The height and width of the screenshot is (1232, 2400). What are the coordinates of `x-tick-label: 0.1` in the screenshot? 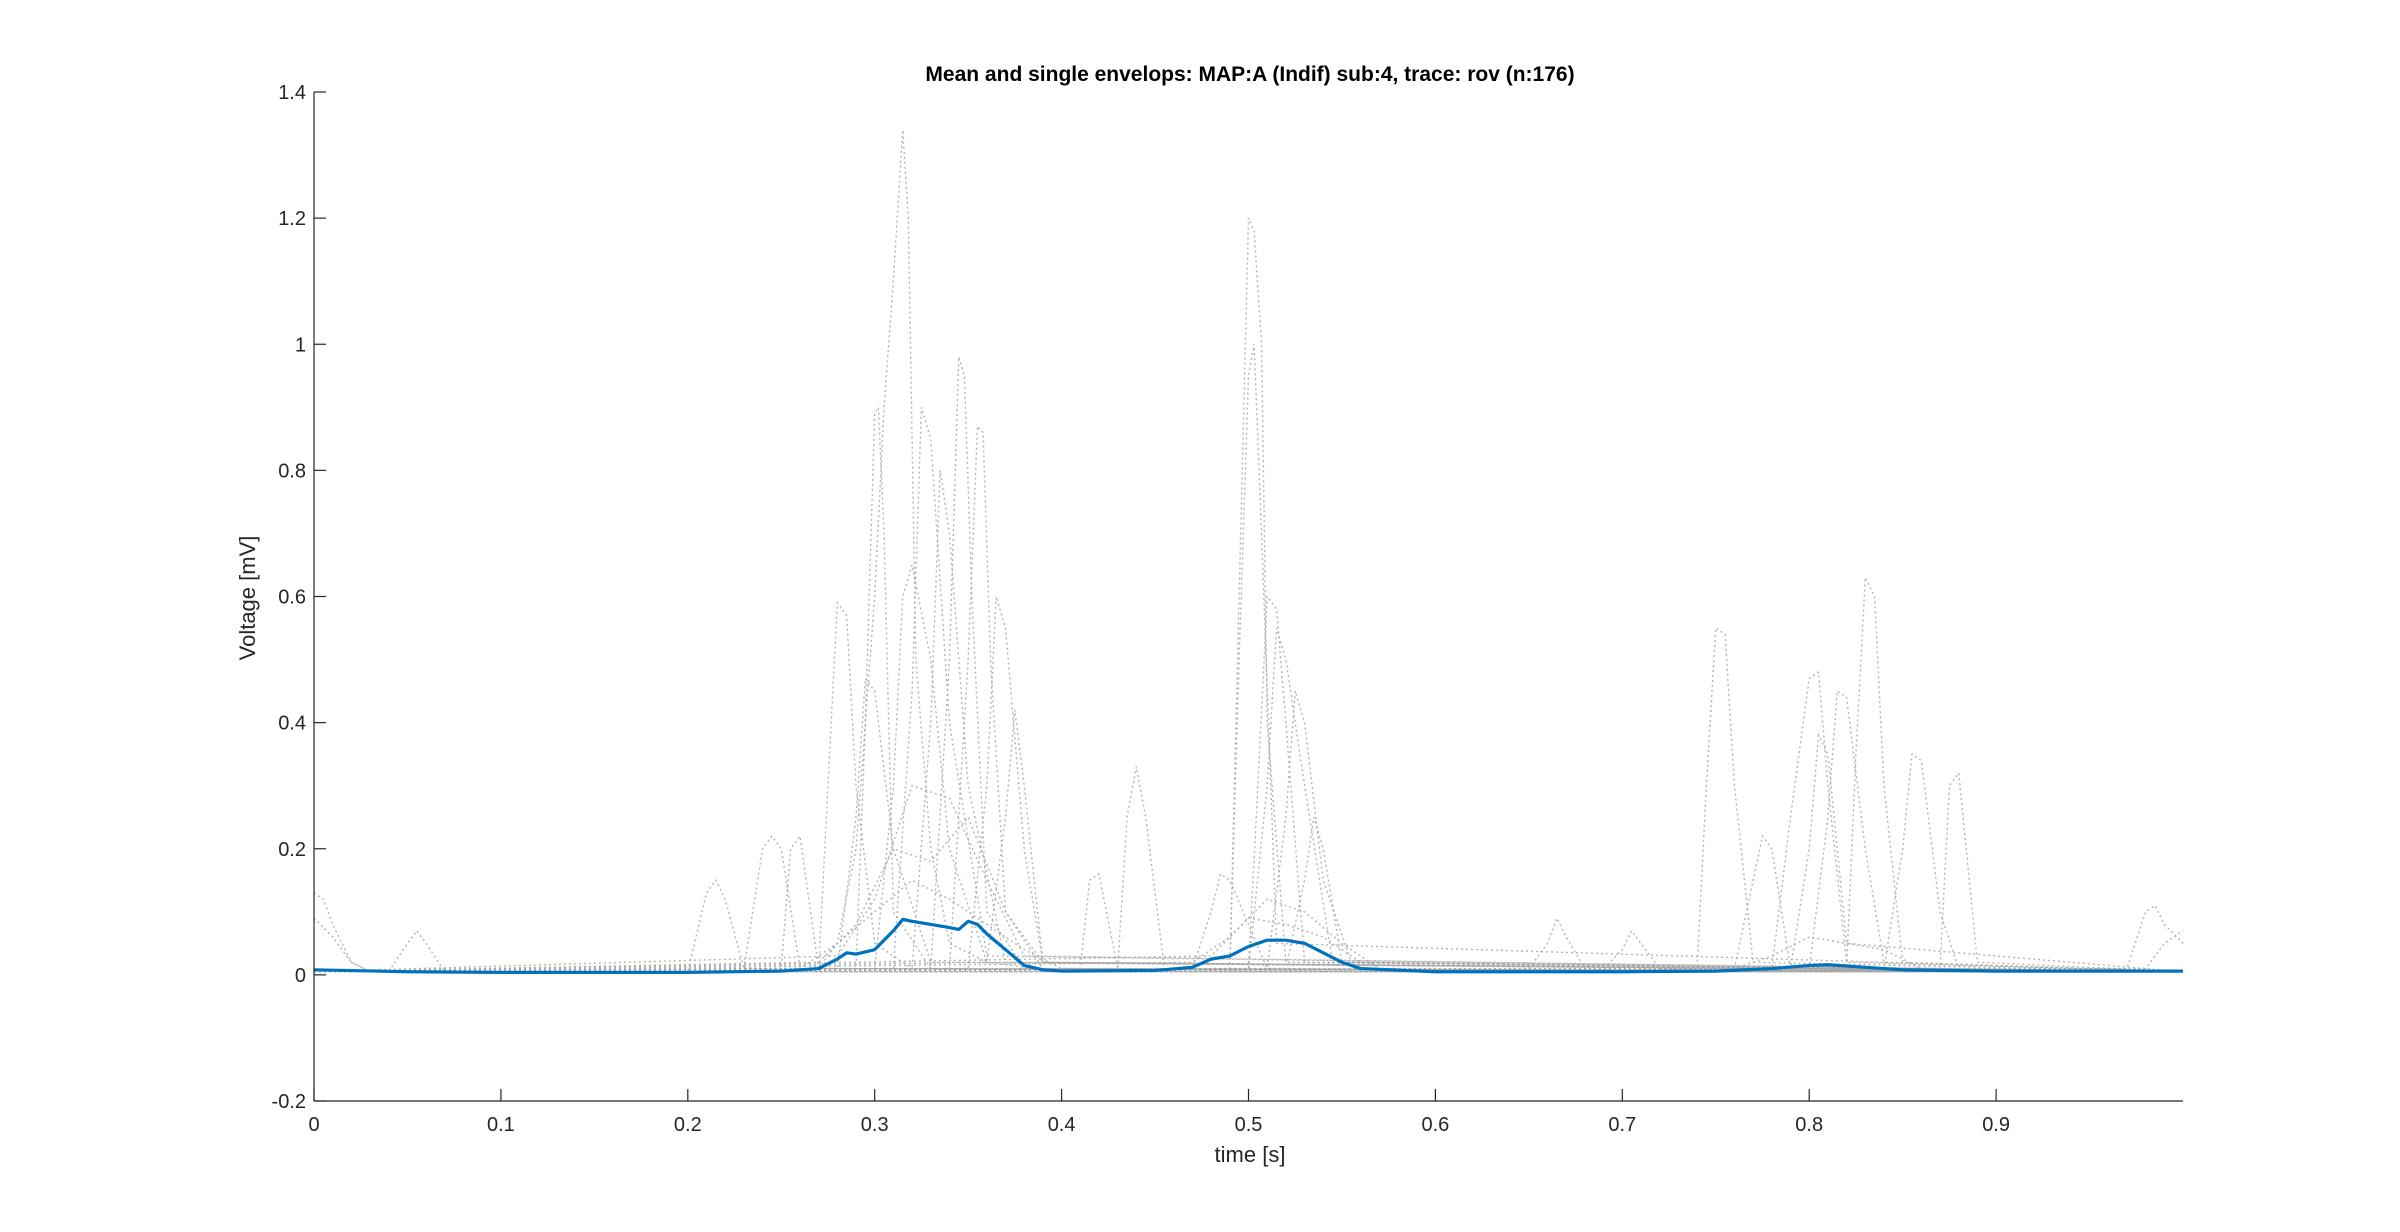 It's located at (501, 1125).